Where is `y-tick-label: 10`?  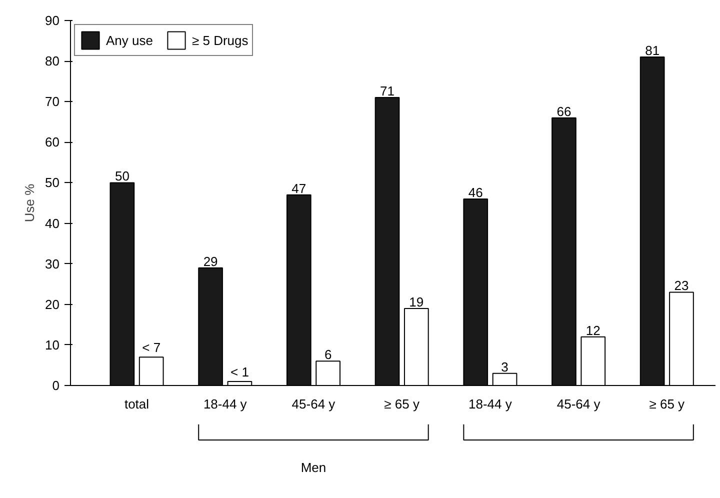
y-tick-label: 10 is located at coordinates (52, 344).